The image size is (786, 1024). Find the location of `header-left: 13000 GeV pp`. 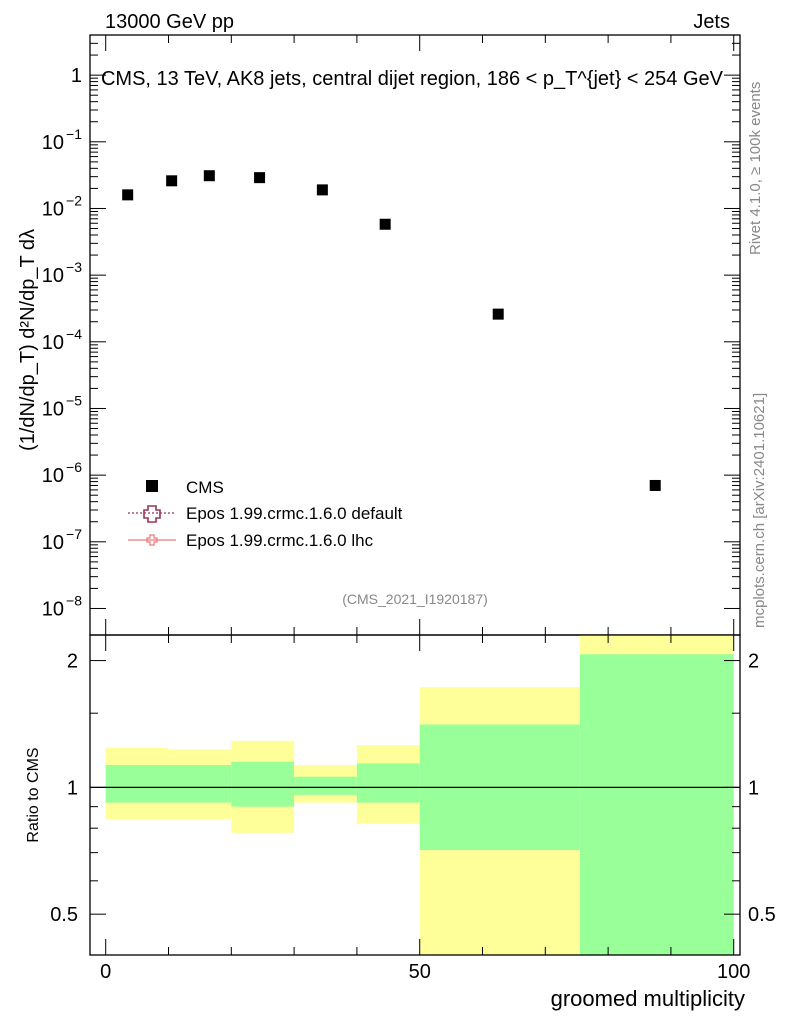

header-left: 13000 GeV pp is located at coordinates (169, 22).